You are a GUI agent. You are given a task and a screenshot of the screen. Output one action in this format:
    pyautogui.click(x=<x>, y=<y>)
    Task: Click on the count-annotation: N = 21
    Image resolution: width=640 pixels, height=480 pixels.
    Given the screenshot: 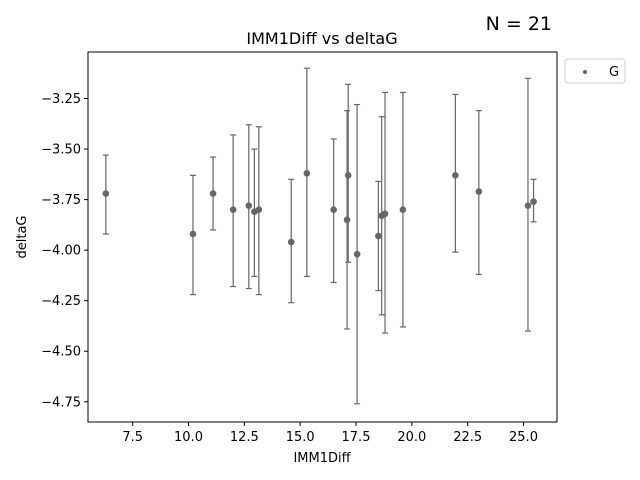 What is the action you would take?
    pyautogui.click(x=519, y=24)
    